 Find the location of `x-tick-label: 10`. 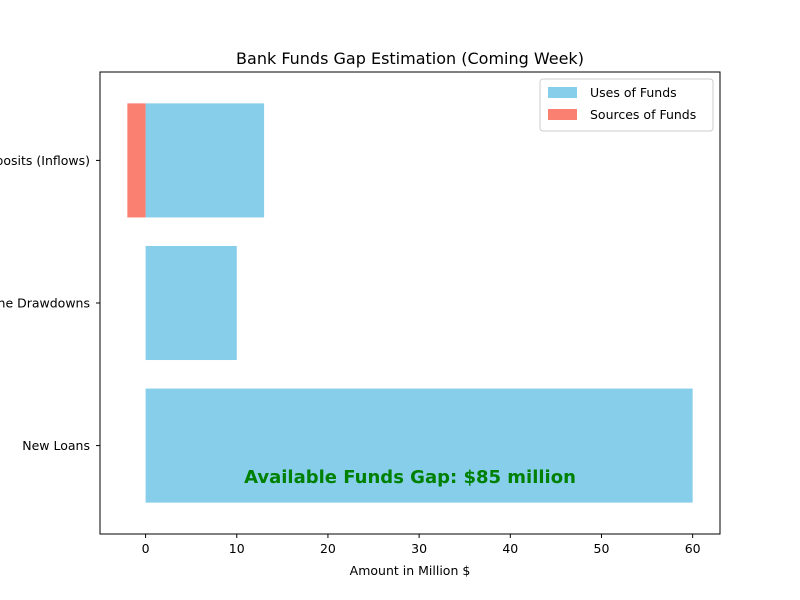

x-tick-label: 10 is located at coordinates (237, 548).